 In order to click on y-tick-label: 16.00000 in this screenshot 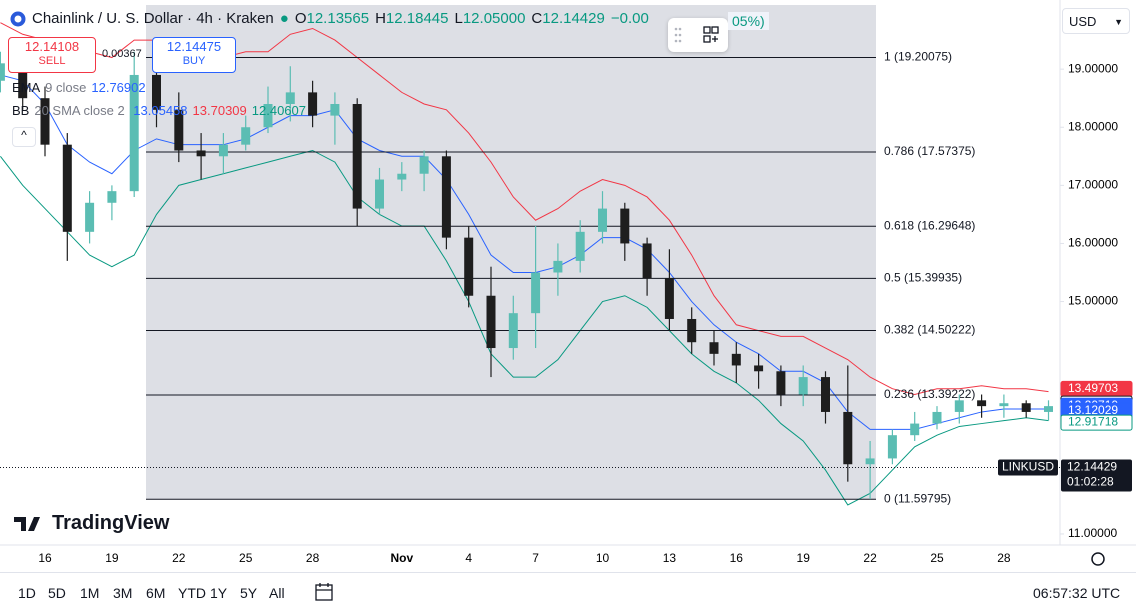, I will do `click(1093, 243)`.